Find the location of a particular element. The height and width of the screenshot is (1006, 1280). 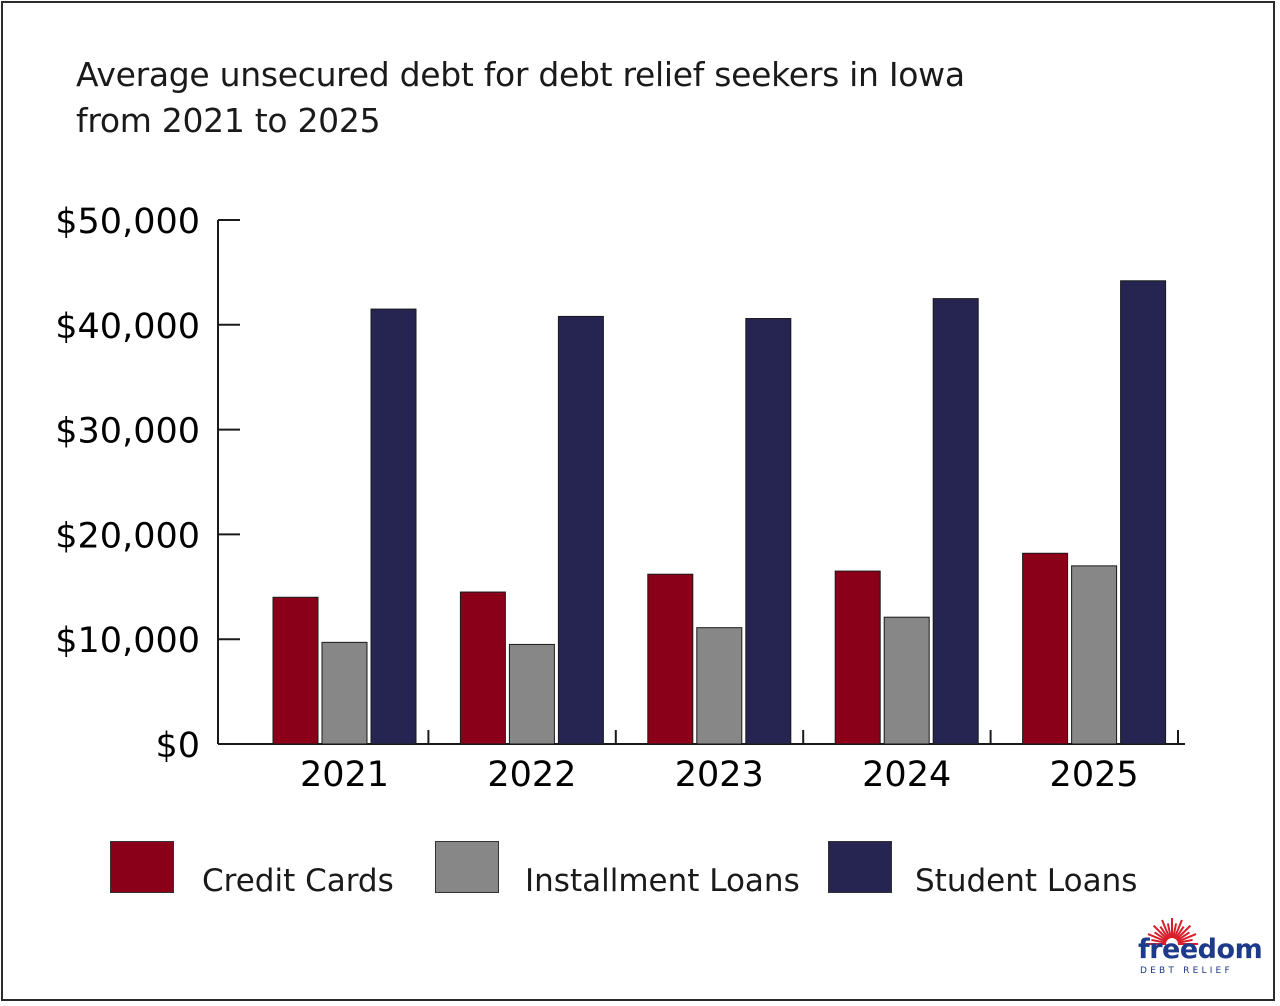

sunburst-icon is located at coordinates (1172, 931).